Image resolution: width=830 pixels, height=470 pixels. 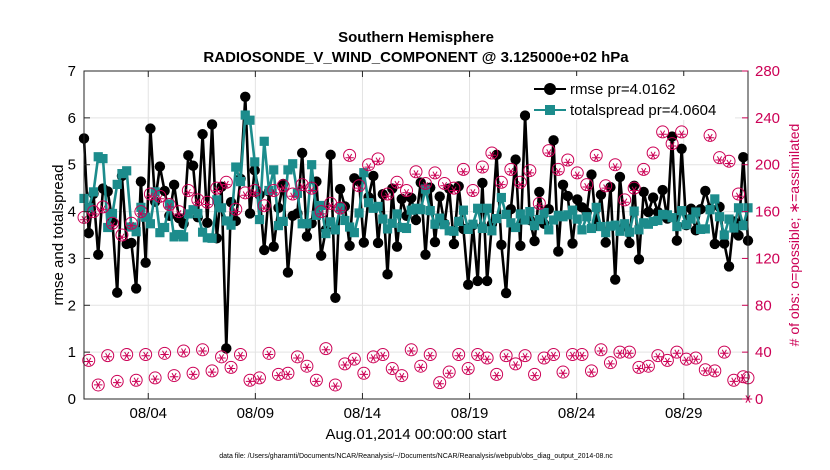 I want to click on legend-rmse-marker, so click(x=550, y=89).